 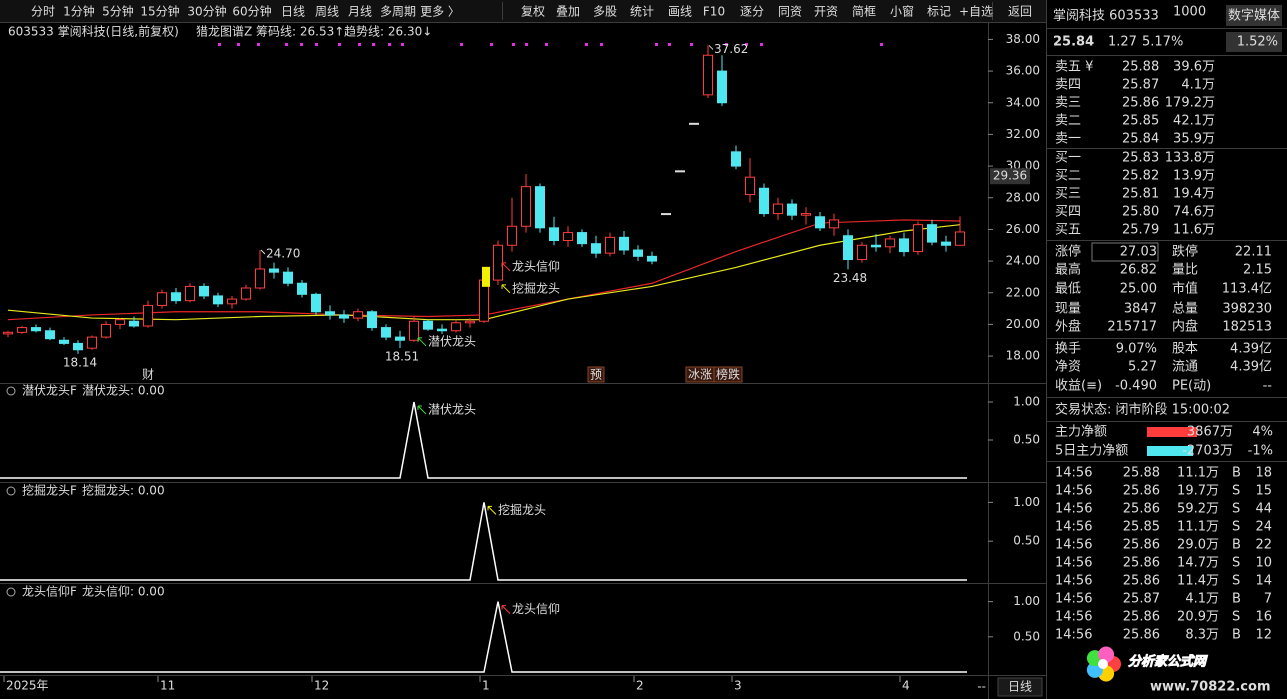 What do you see at coordinates (251, 11) in the screenshot?
I see `toolbar-button: 60分钟` at bounding box center [251, 11].